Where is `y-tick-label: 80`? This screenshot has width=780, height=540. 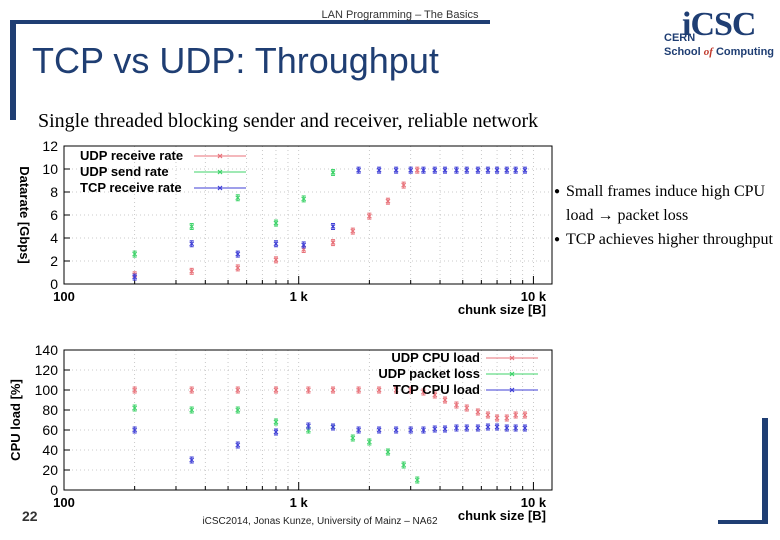 y-tick-label: 80 is located at coordinates (50, 410).